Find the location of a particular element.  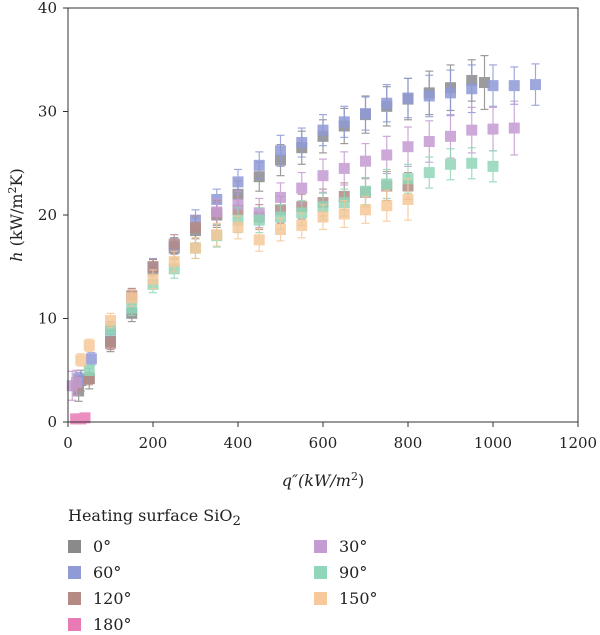

y-axis-label-sup: 2 is located at coordinates (12, 189).